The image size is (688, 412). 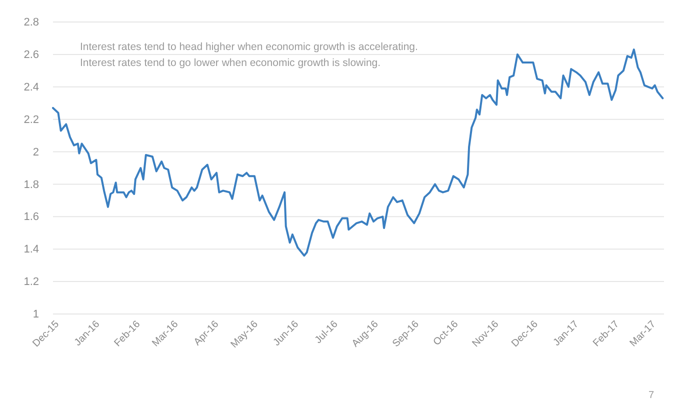 I want to click on y-tick-label: 2.8, so click(x=31, y=22).